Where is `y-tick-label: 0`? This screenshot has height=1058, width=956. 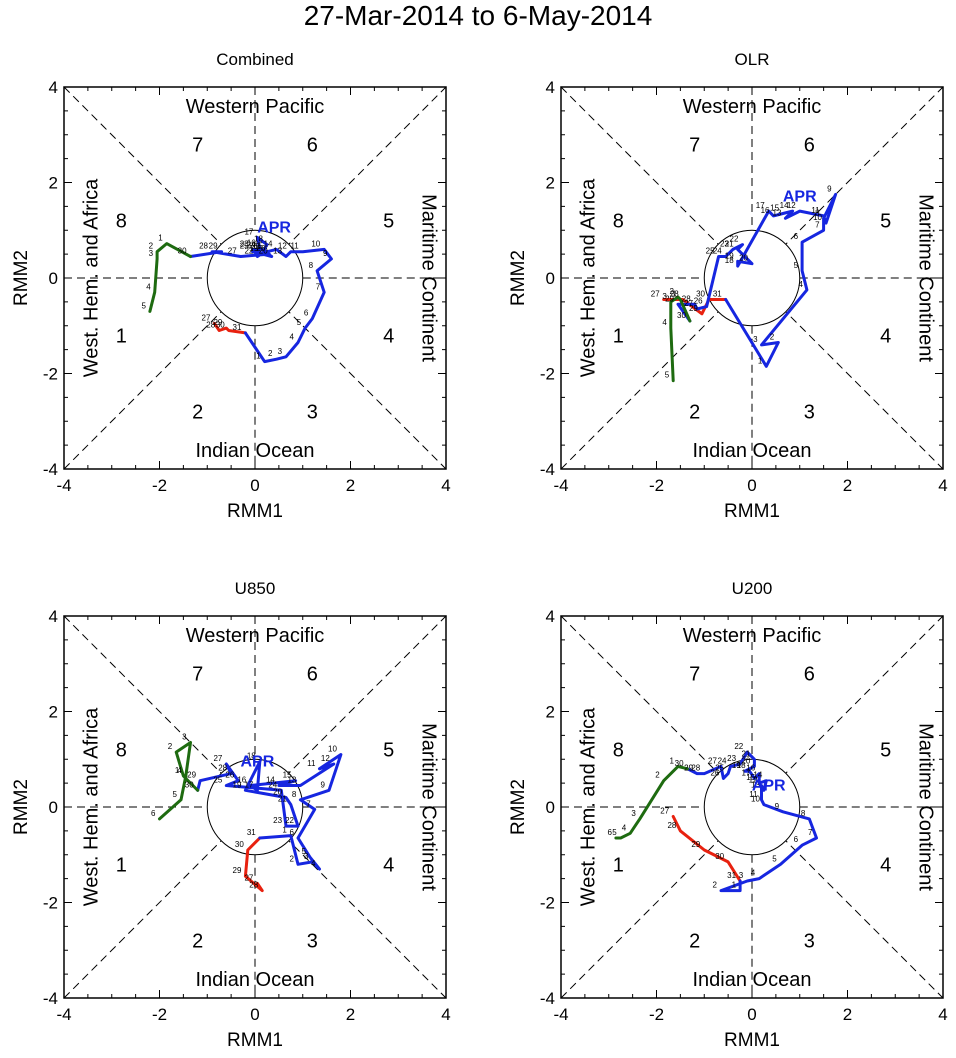 y-tick-label: 0 is located at coordinates (550, 807).